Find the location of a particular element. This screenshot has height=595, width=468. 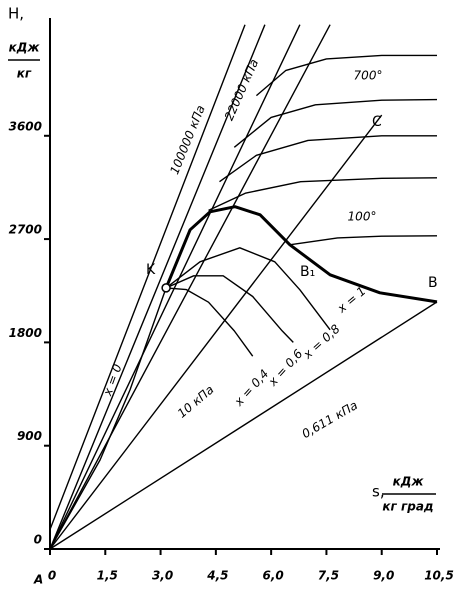

y-unit-top: кДж is located at coordinates (25, 48).